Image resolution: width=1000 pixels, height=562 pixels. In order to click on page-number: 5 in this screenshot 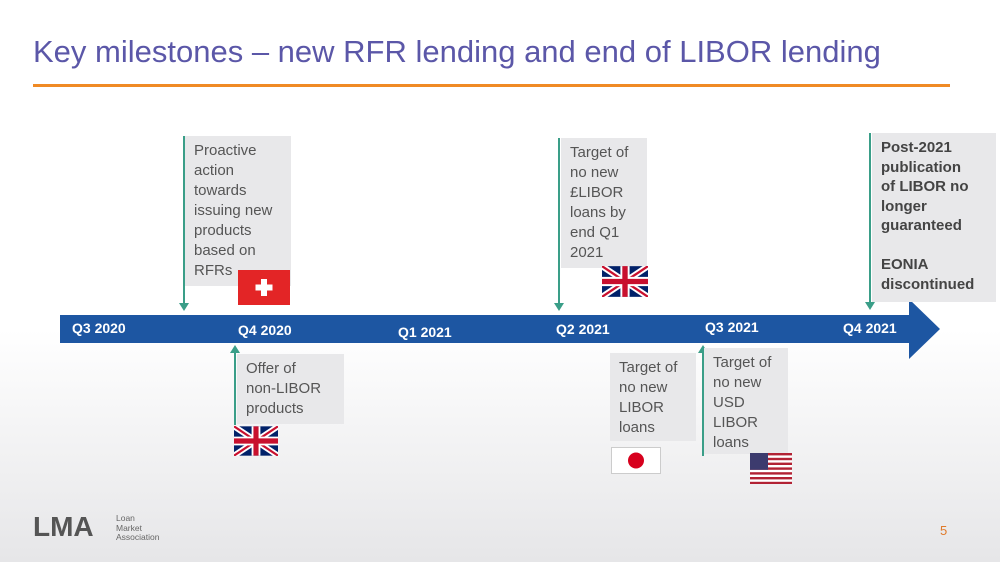, I will do `click(944, 530)`.